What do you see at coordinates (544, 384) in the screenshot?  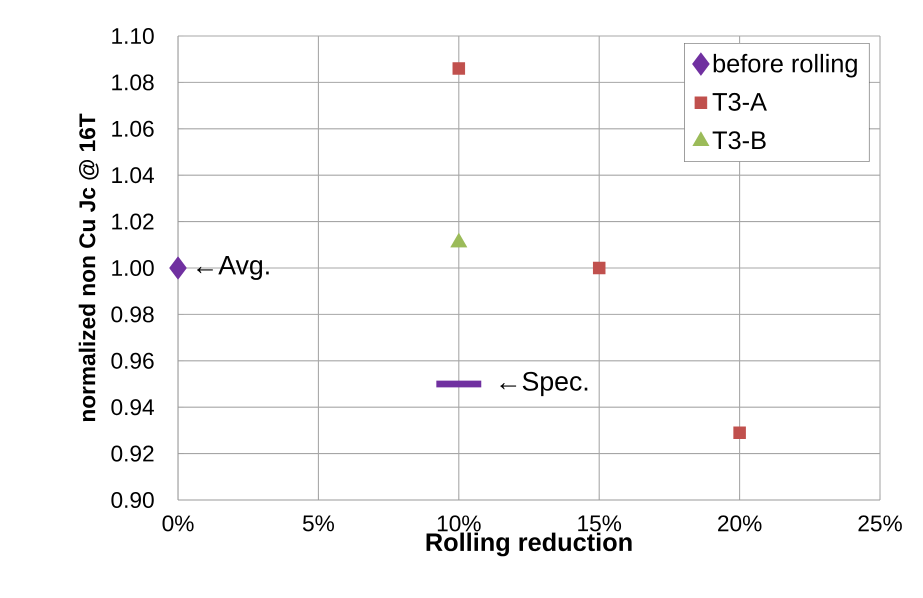 I see `annotation: ←Spec.` at bounding box center [544, 384].